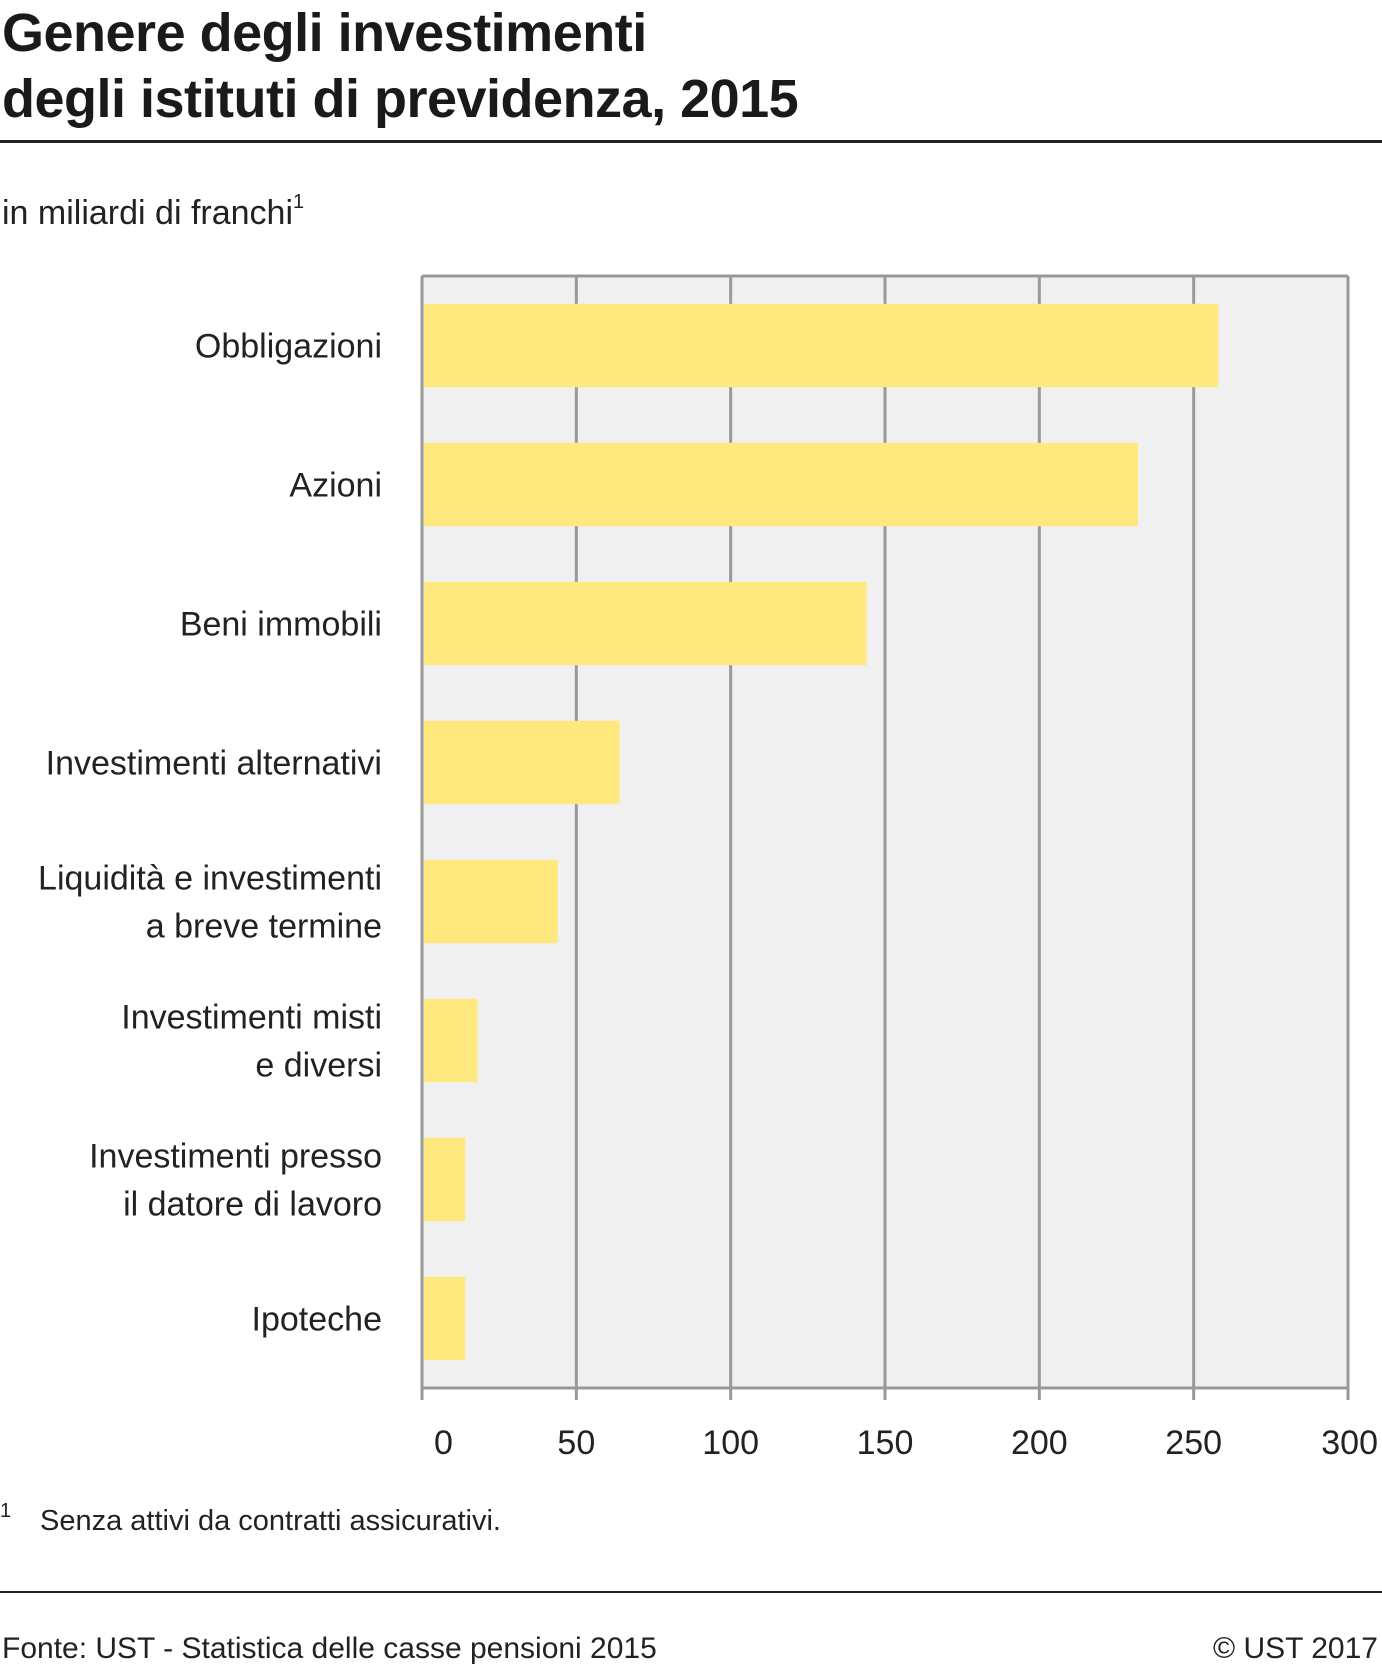 The image size is (1382, 1667). What do you see at coordinates (691, 141) in the screenshot?
I see `title-divider` at bounding box center [691, 141].